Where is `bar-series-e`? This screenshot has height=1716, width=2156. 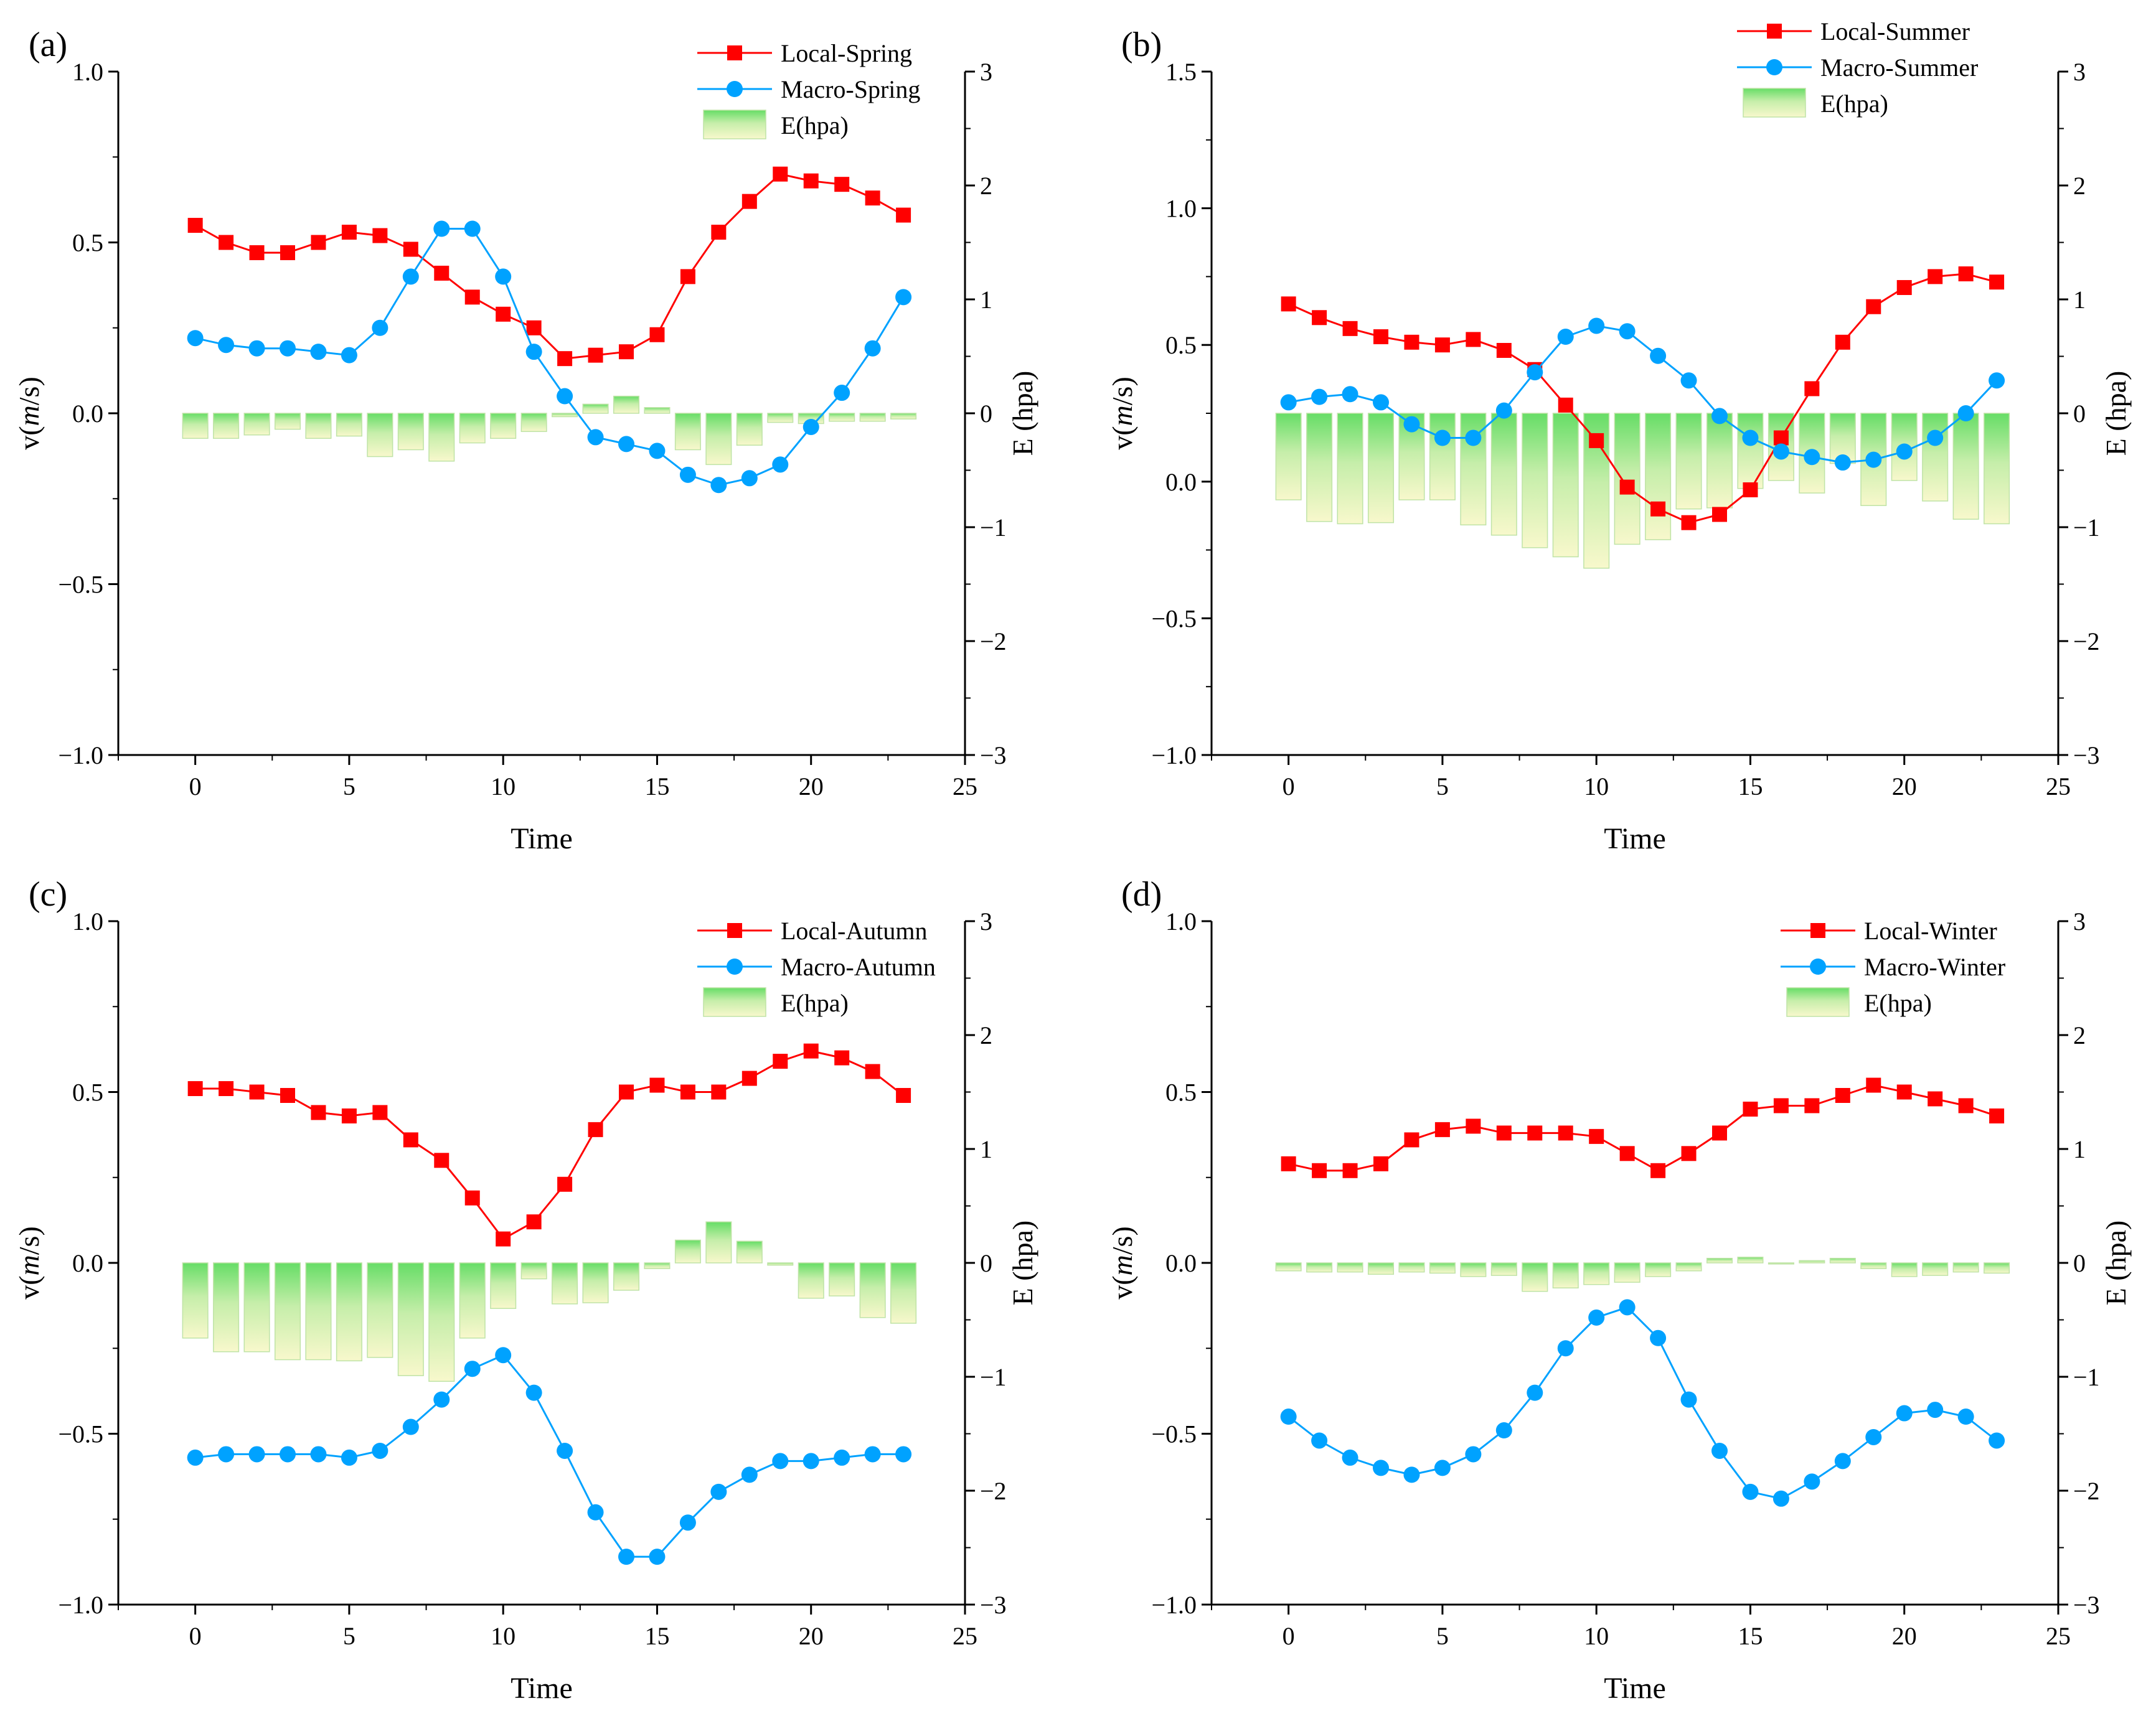
bar-series-e is located at coordinates (1642, 491).